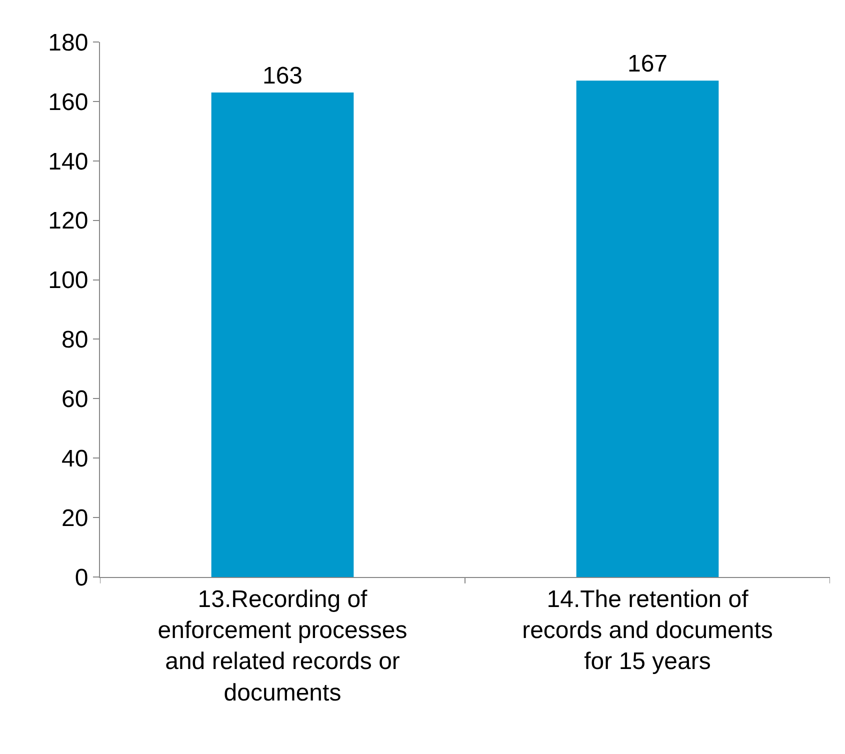 This screenshot has height=754, width=845. Describe the element at coordinates (68, 42) in the screenshot. I see `y-tick-label: 180` at that location.